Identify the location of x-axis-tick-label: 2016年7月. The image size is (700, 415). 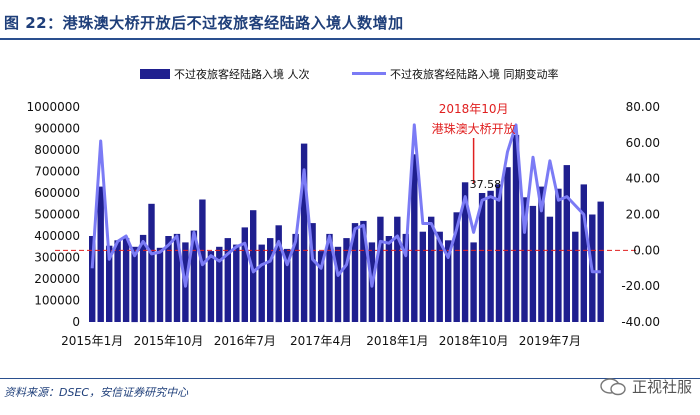
(245, 341).